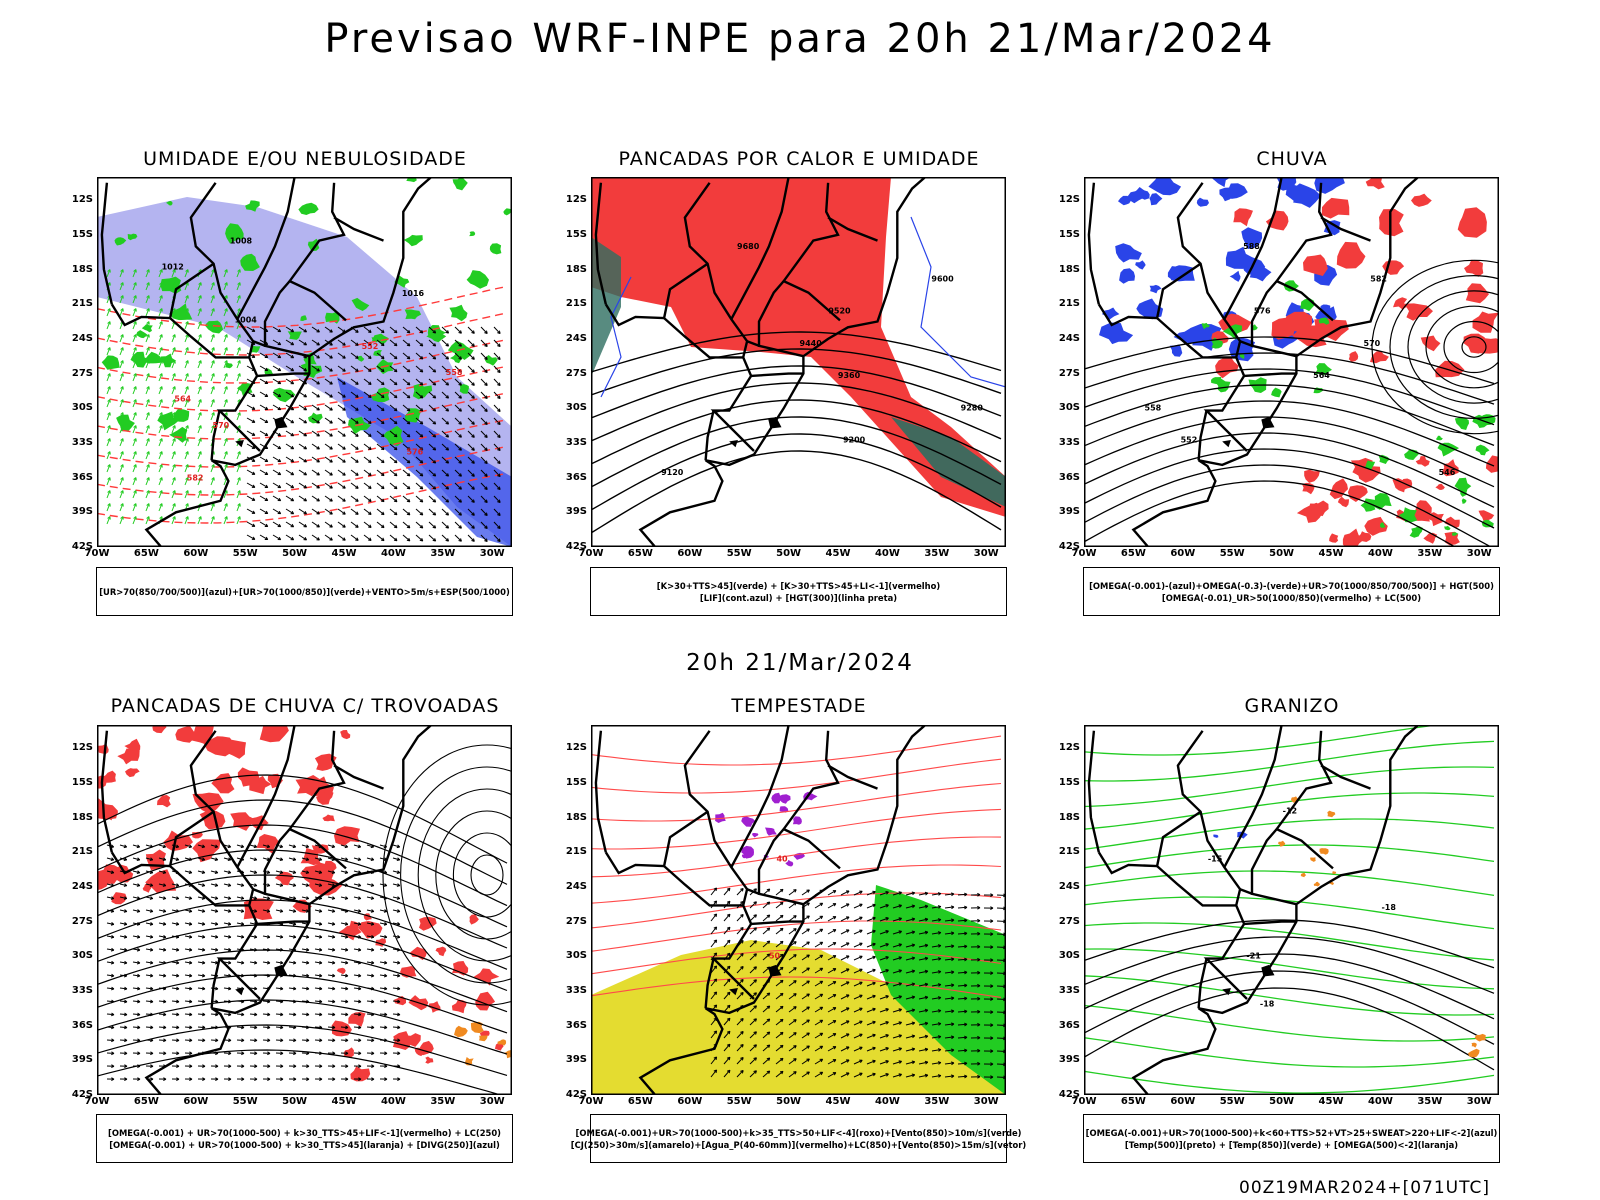 This screenshot has width=1600, height=1200. I want to click on contour-label: 9440, so click(811, 343).